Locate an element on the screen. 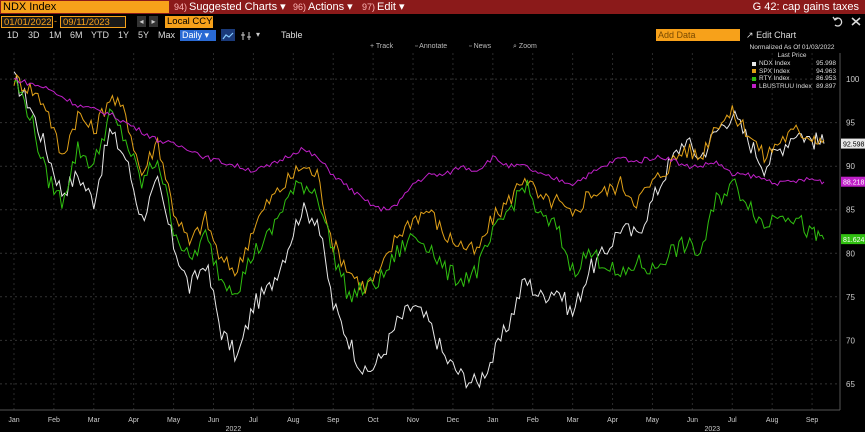 This screenshot has height=432, width=865. date-range-row: 01/01/2022 - 09/11/2023 ◂ ▸ Local CCY is located at coordinates (432, 21).